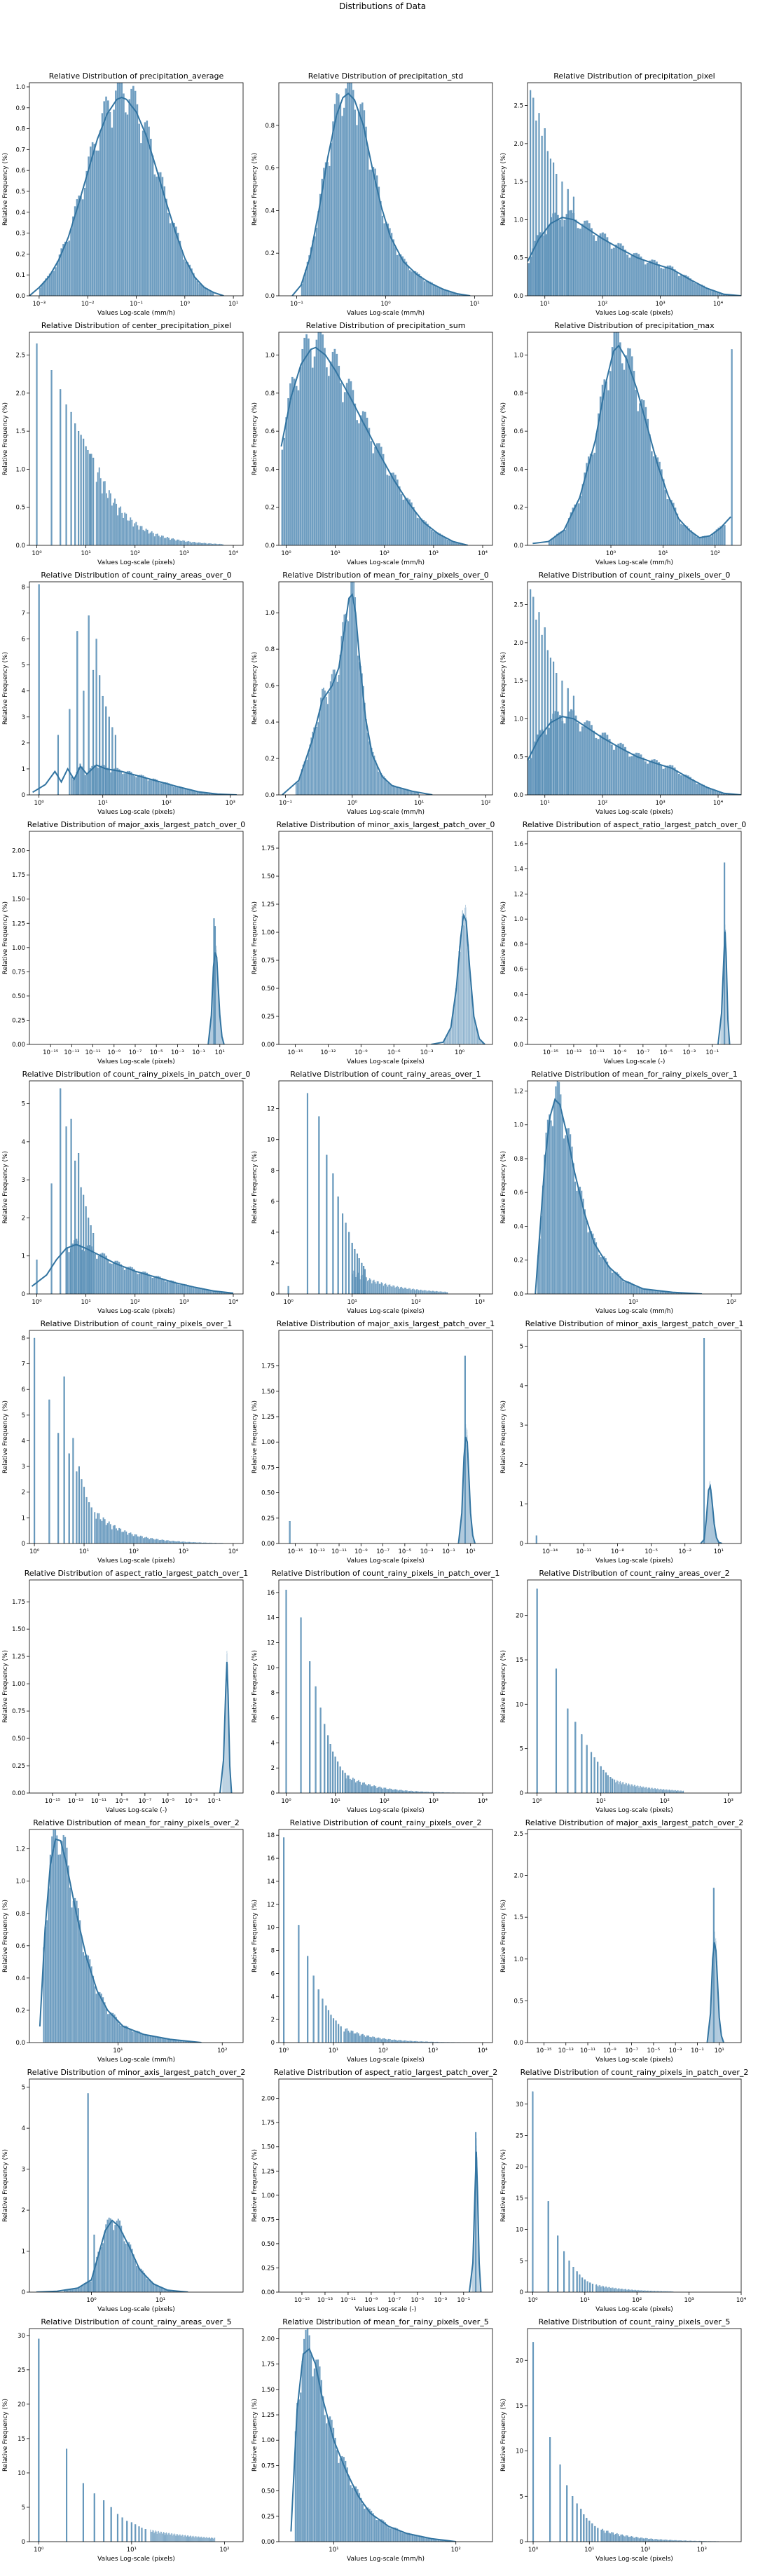  Describe the element at coordinates (21, 2473) in the screenshot. I see `y-tick-label: 10` at that location.